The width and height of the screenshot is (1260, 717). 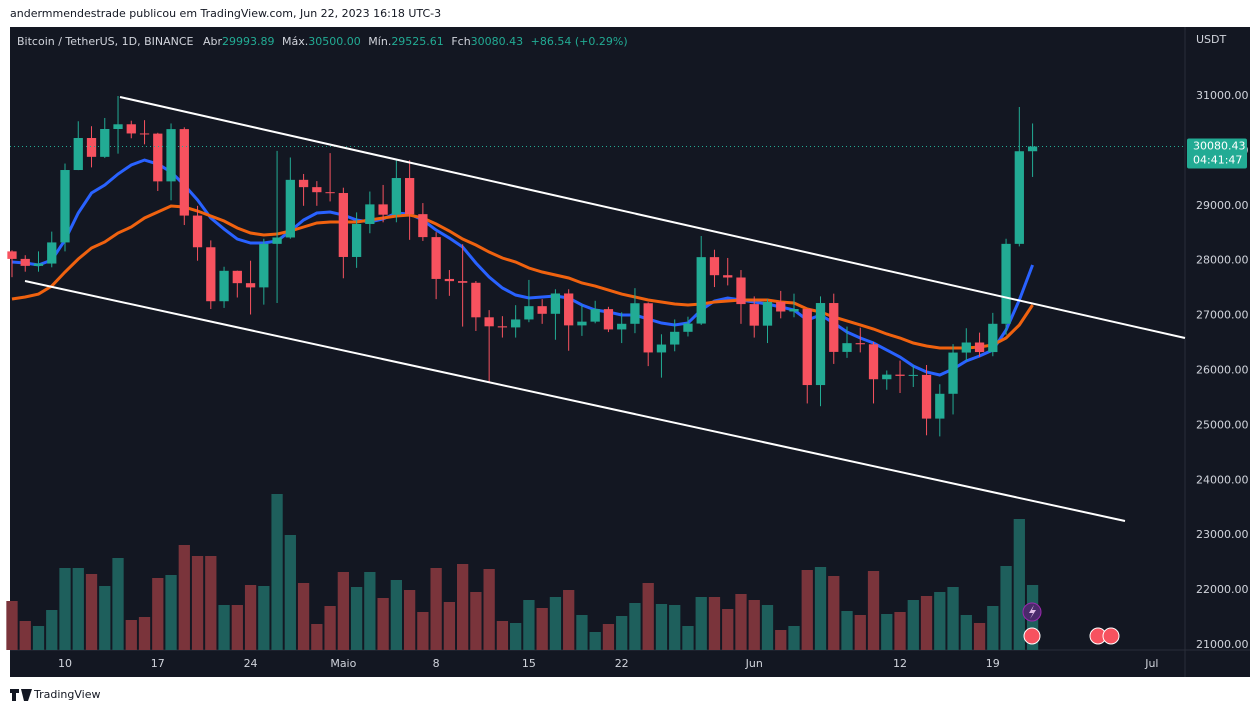 What do you see at coordinates (1222, 95) in the screenshot?
I see `y-tick-label: 31000.00` at bounding box center [1222, 95].